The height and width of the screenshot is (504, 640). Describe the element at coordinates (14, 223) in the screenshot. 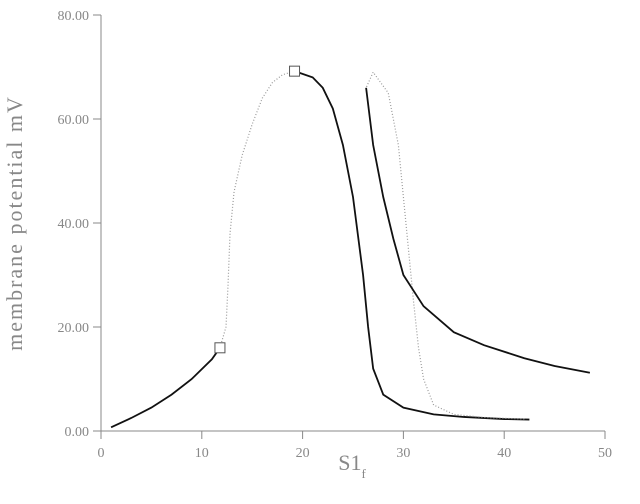

I see `y-axis-label: membrane potential mV` at that location.